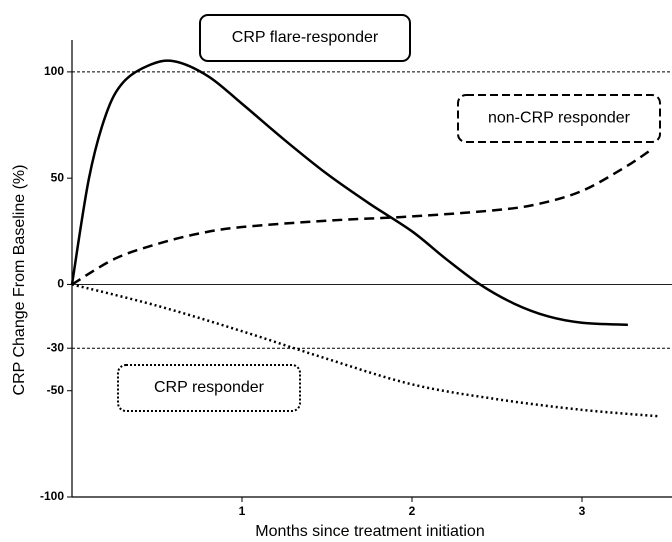 The image size is (672, 542). What do you see at coordinates (54, 71) in the screenshot?
I see `y-tick-label: 100` at bounding box center [54, 71].